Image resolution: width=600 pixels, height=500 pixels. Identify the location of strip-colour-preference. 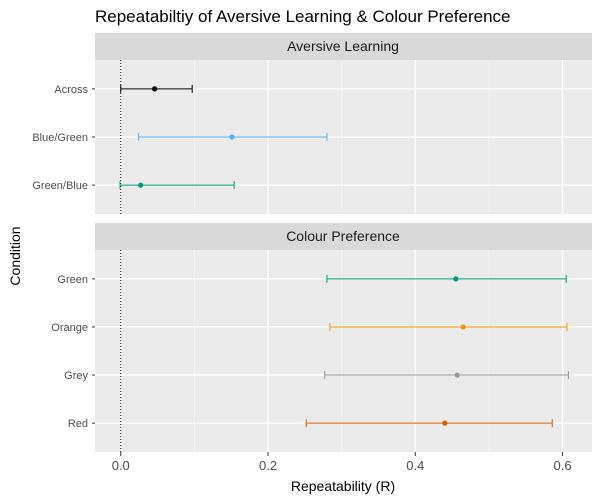
(343, 236).